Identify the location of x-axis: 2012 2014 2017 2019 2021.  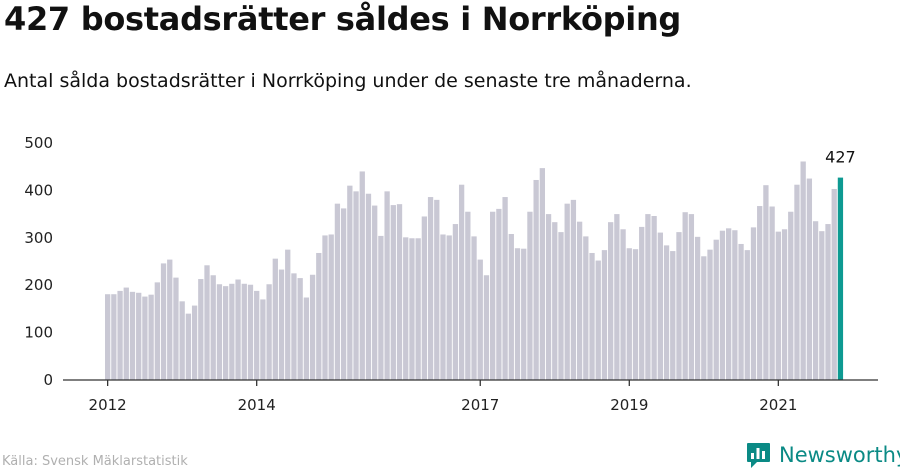
(443, 397).